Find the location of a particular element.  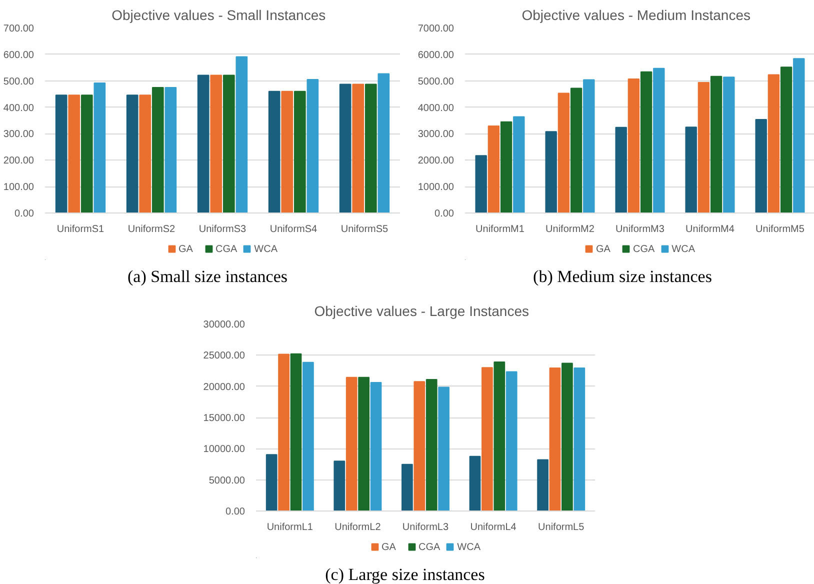

x-tick-label: UniformM4 is located at coordinates (710, 229).